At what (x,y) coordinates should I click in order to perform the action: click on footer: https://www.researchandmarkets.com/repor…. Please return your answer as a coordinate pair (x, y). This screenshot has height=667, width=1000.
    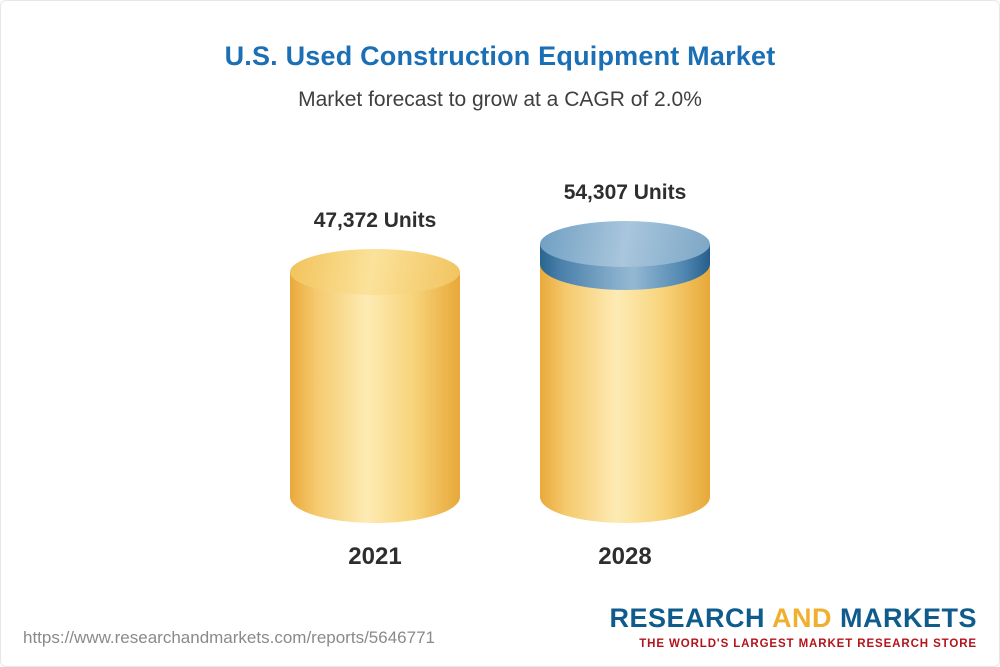
    Looking at the image, I should click on (500, 634).